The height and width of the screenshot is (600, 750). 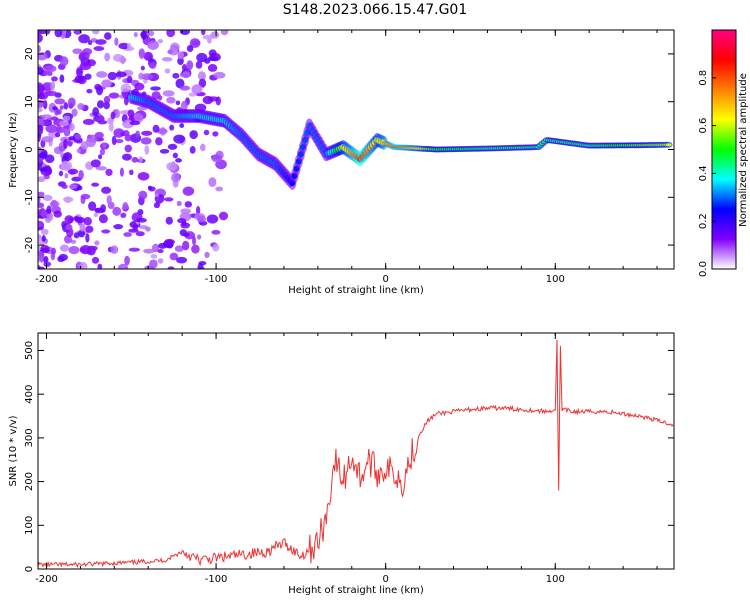 What do you see at coordinates (29, 197) in the screenshot?
I see `y-tick-label: -10` at bounding box center [29, 197].